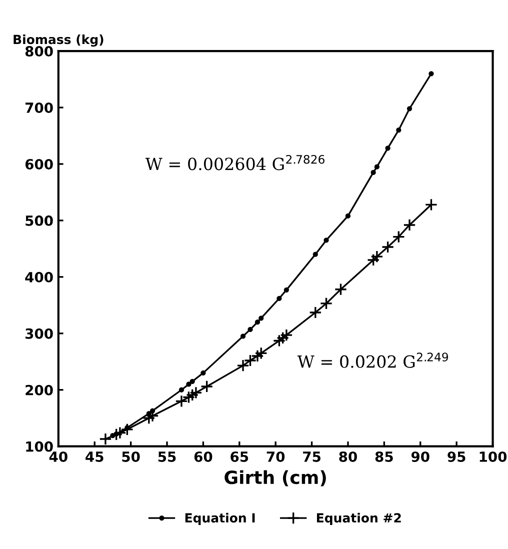 The image size is (508, 549). Describe the element at coordinates (220, 519) in the screenshot. I see `legend-label: Equation I` at that location.